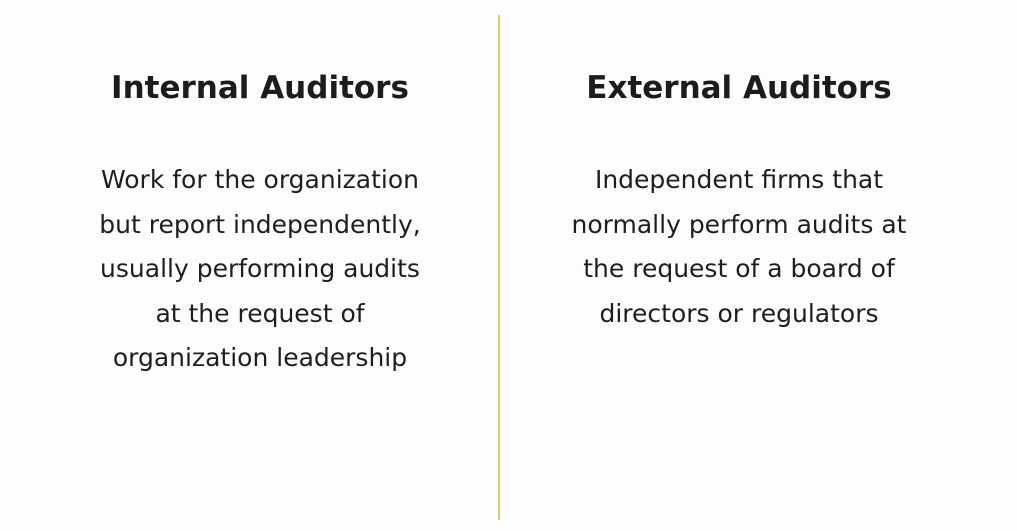 The image size is (1017, 531). What do you see at coordinates (260, 357) in the screenshot?
I see `description-line: organization leadership` at bounding box center [260, 357].